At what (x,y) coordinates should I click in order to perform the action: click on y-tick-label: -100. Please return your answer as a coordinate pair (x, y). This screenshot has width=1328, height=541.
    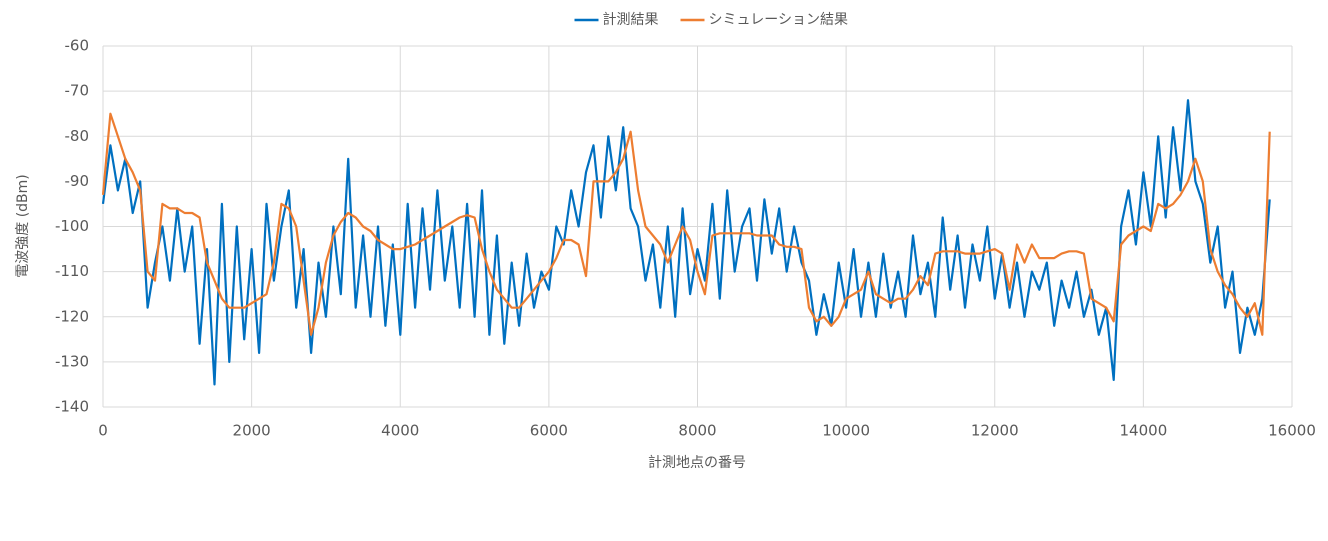
    Looking at the image, I should click on (72, 226).